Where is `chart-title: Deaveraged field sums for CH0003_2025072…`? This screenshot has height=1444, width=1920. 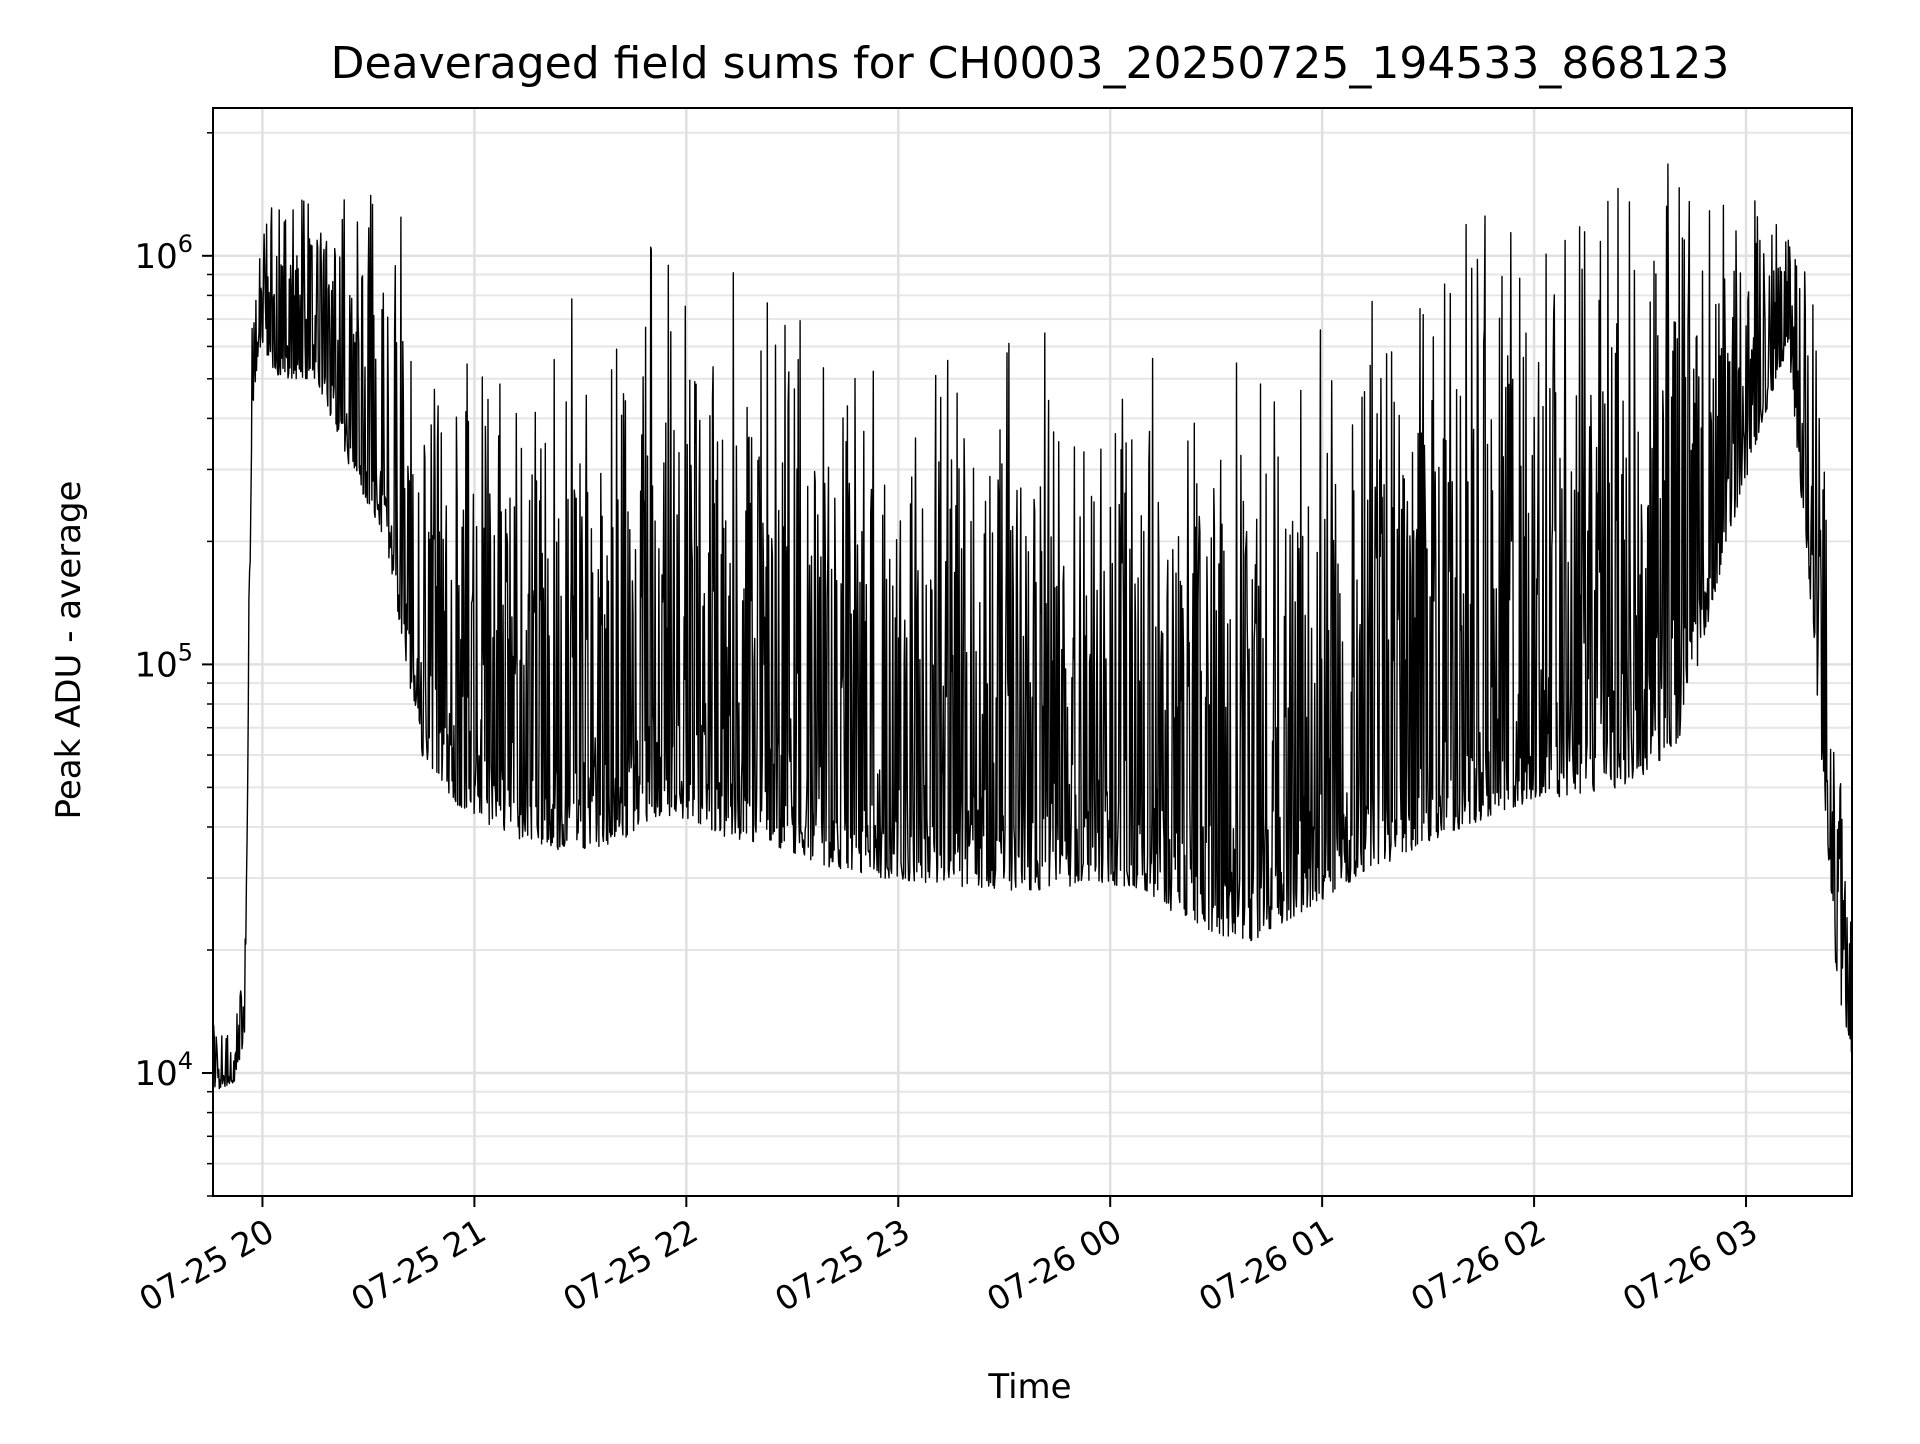
chart-title: Deaveraged field sums for CH0003_2025072… is located at coordinates (1030, 63).